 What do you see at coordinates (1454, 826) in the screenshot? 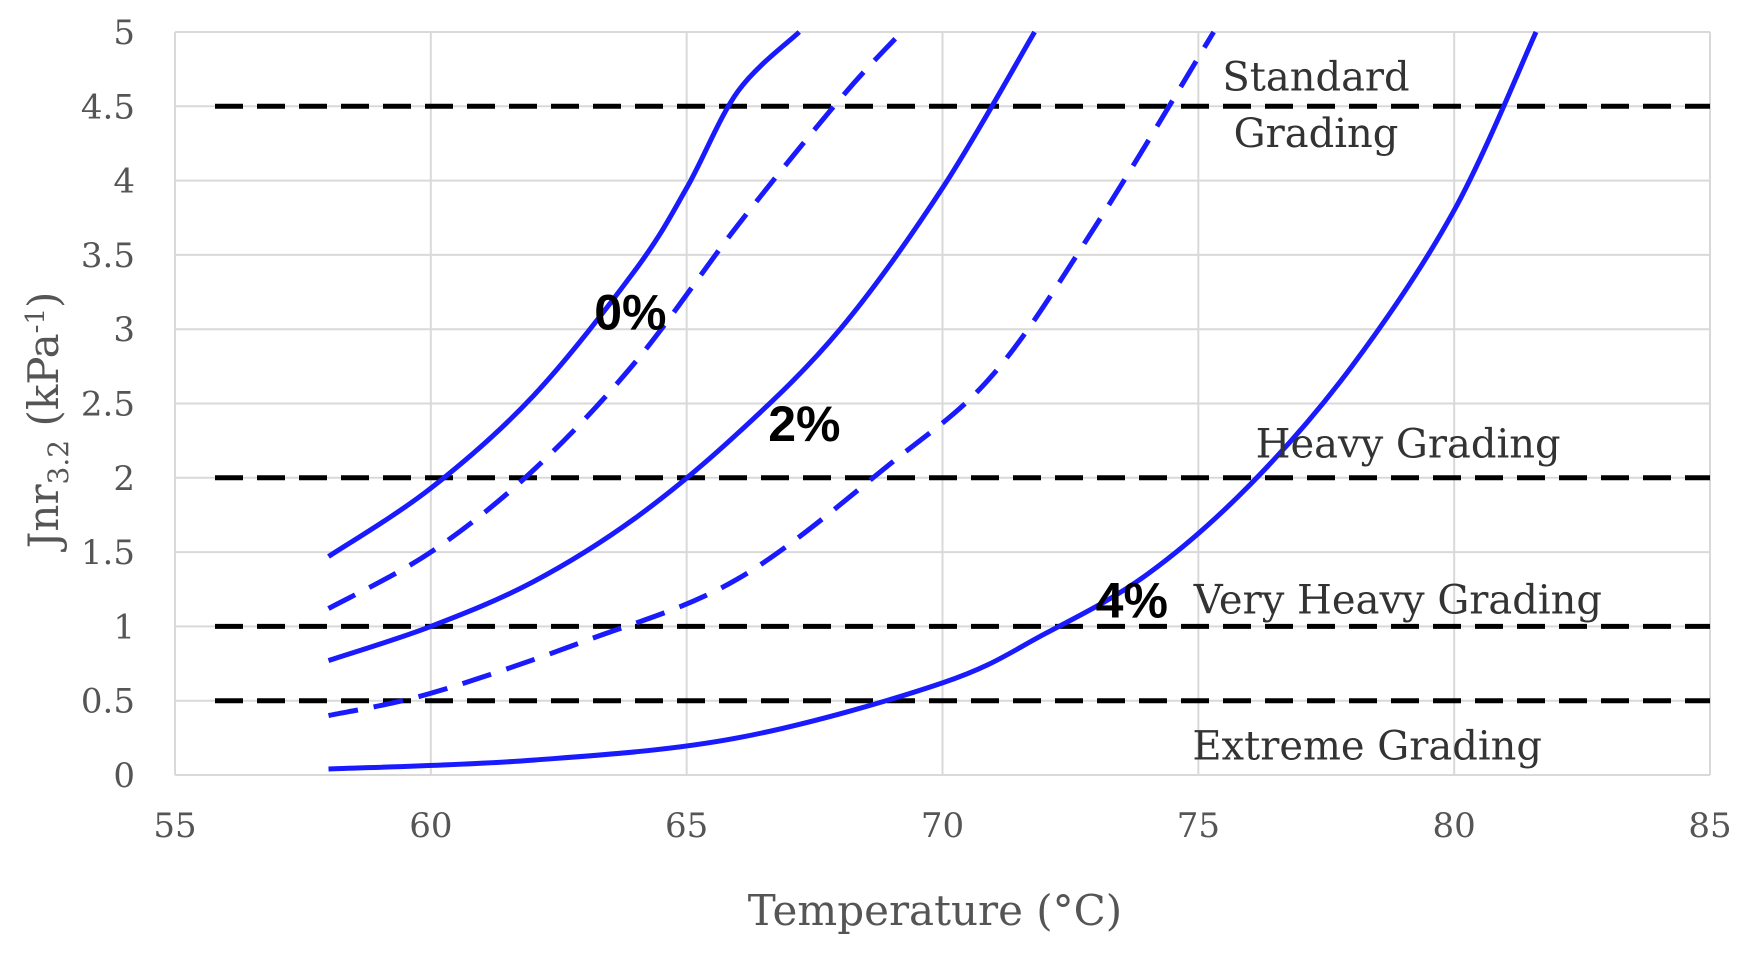
I see `x-tick-label: 80` at bounding box center [1454, 826].